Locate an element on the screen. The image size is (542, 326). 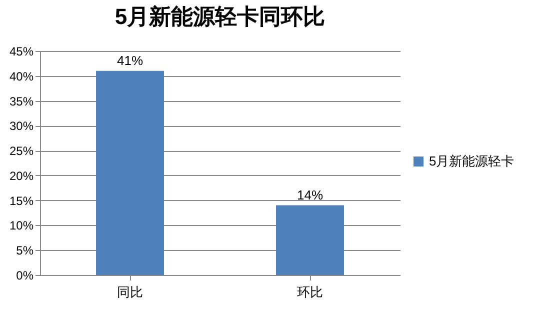
y-tick-label: 0% is located at coordinates (25, 275).